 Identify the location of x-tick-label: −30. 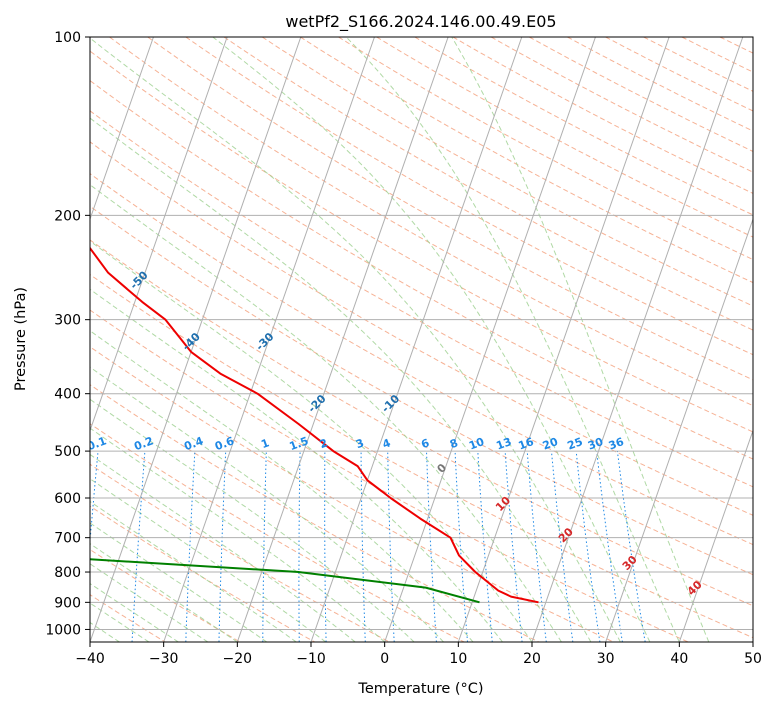
(164, 659).